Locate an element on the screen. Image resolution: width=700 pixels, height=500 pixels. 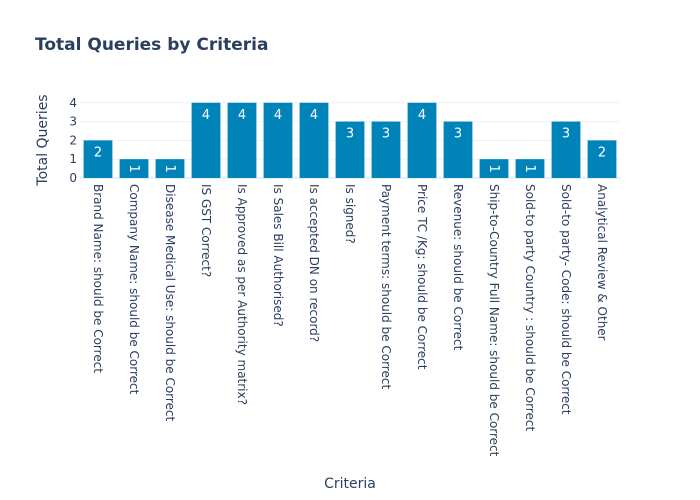
x-tick-label: Is signed? is located at coordinates (350, 214).